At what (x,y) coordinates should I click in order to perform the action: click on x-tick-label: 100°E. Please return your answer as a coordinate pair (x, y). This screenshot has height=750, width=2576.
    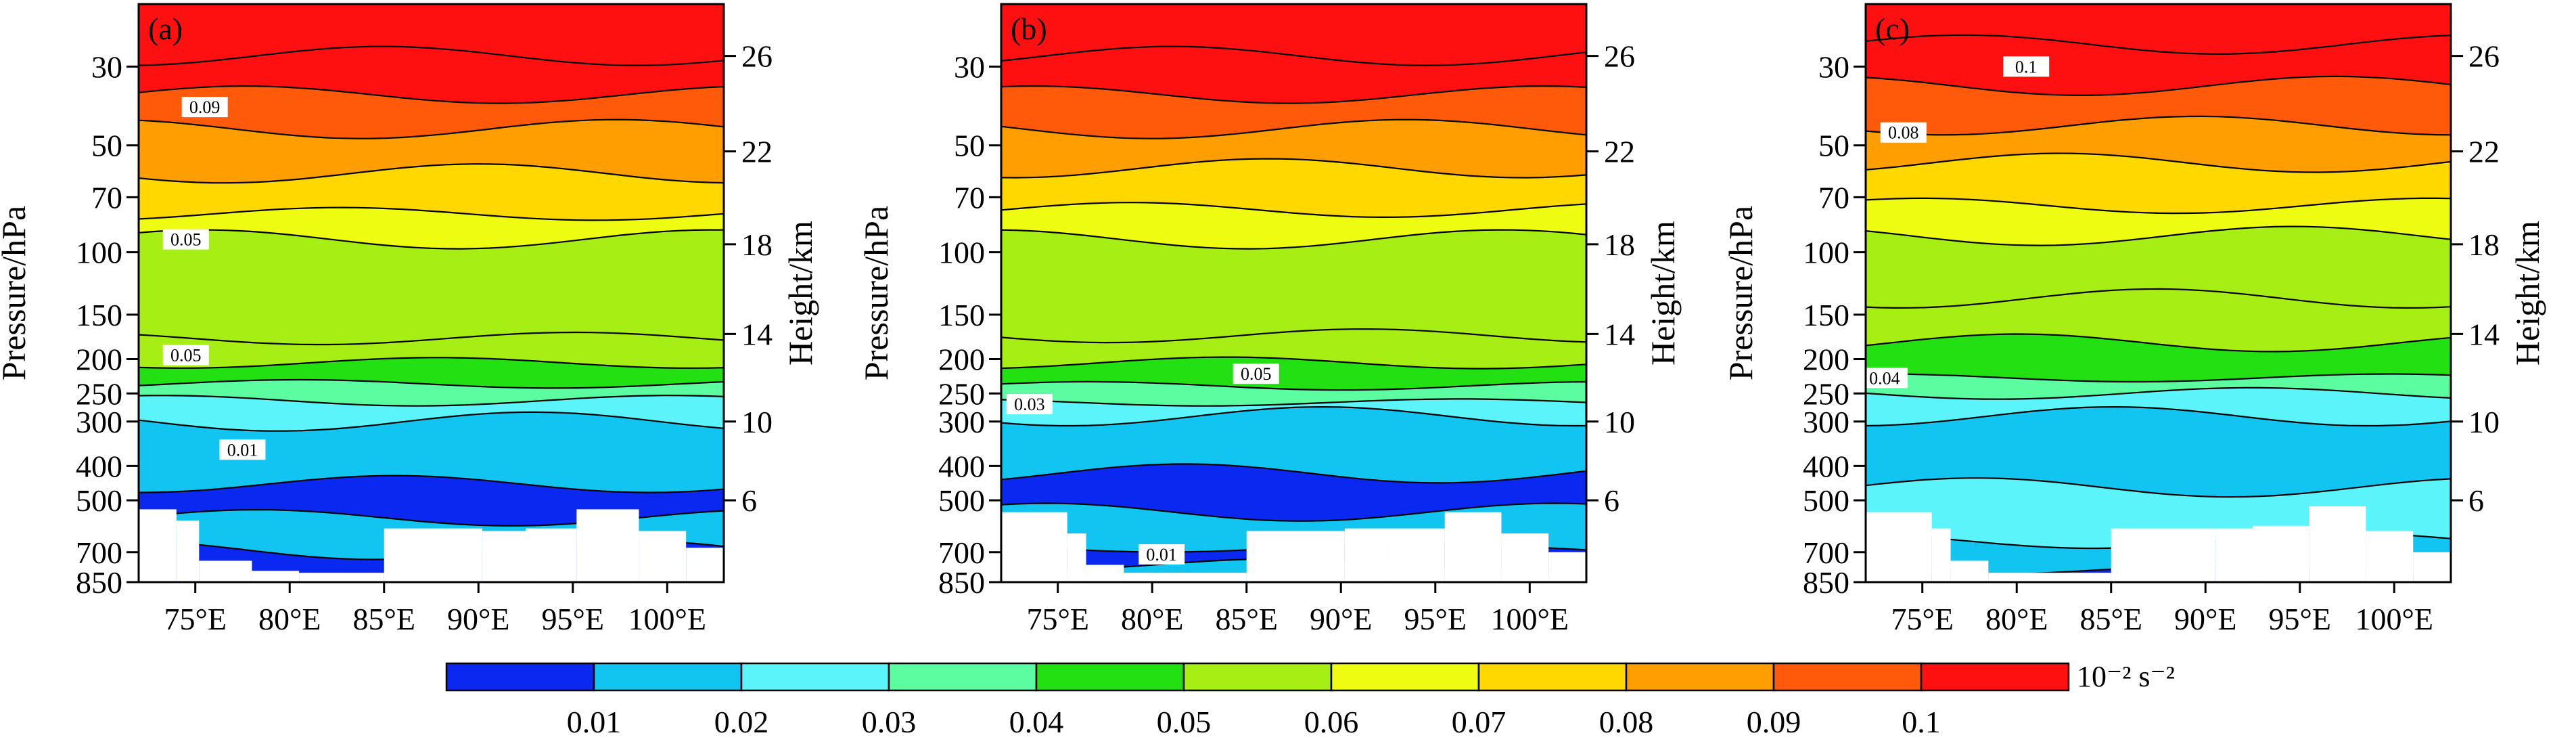
    Looking at the image, I should click on (667, 619).